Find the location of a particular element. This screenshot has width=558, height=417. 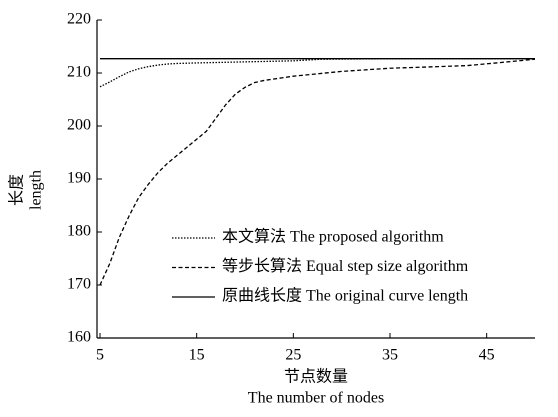

y-tick-label: 210 is located at coordinates (79, 72).